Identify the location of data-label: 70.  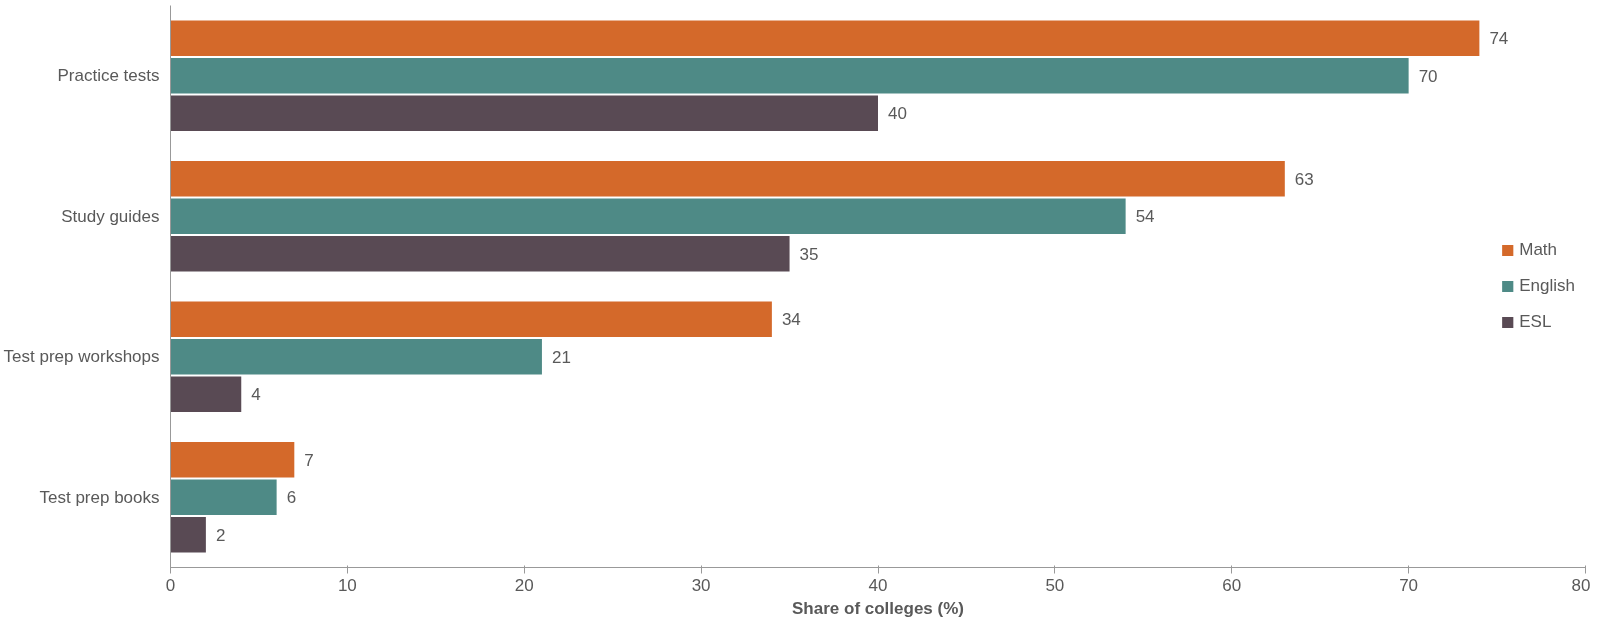
(1428, 76).